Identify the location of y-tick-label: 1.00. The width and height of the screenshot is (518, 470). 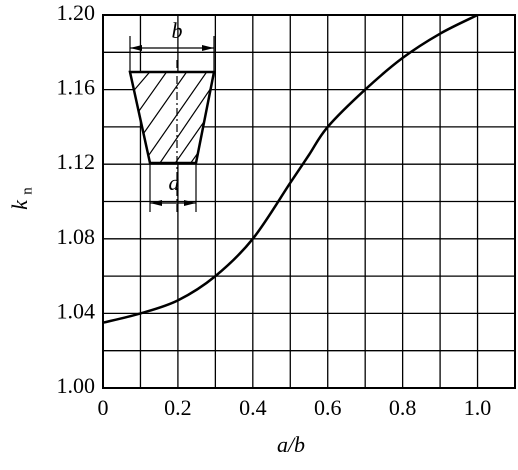
(76, 385).